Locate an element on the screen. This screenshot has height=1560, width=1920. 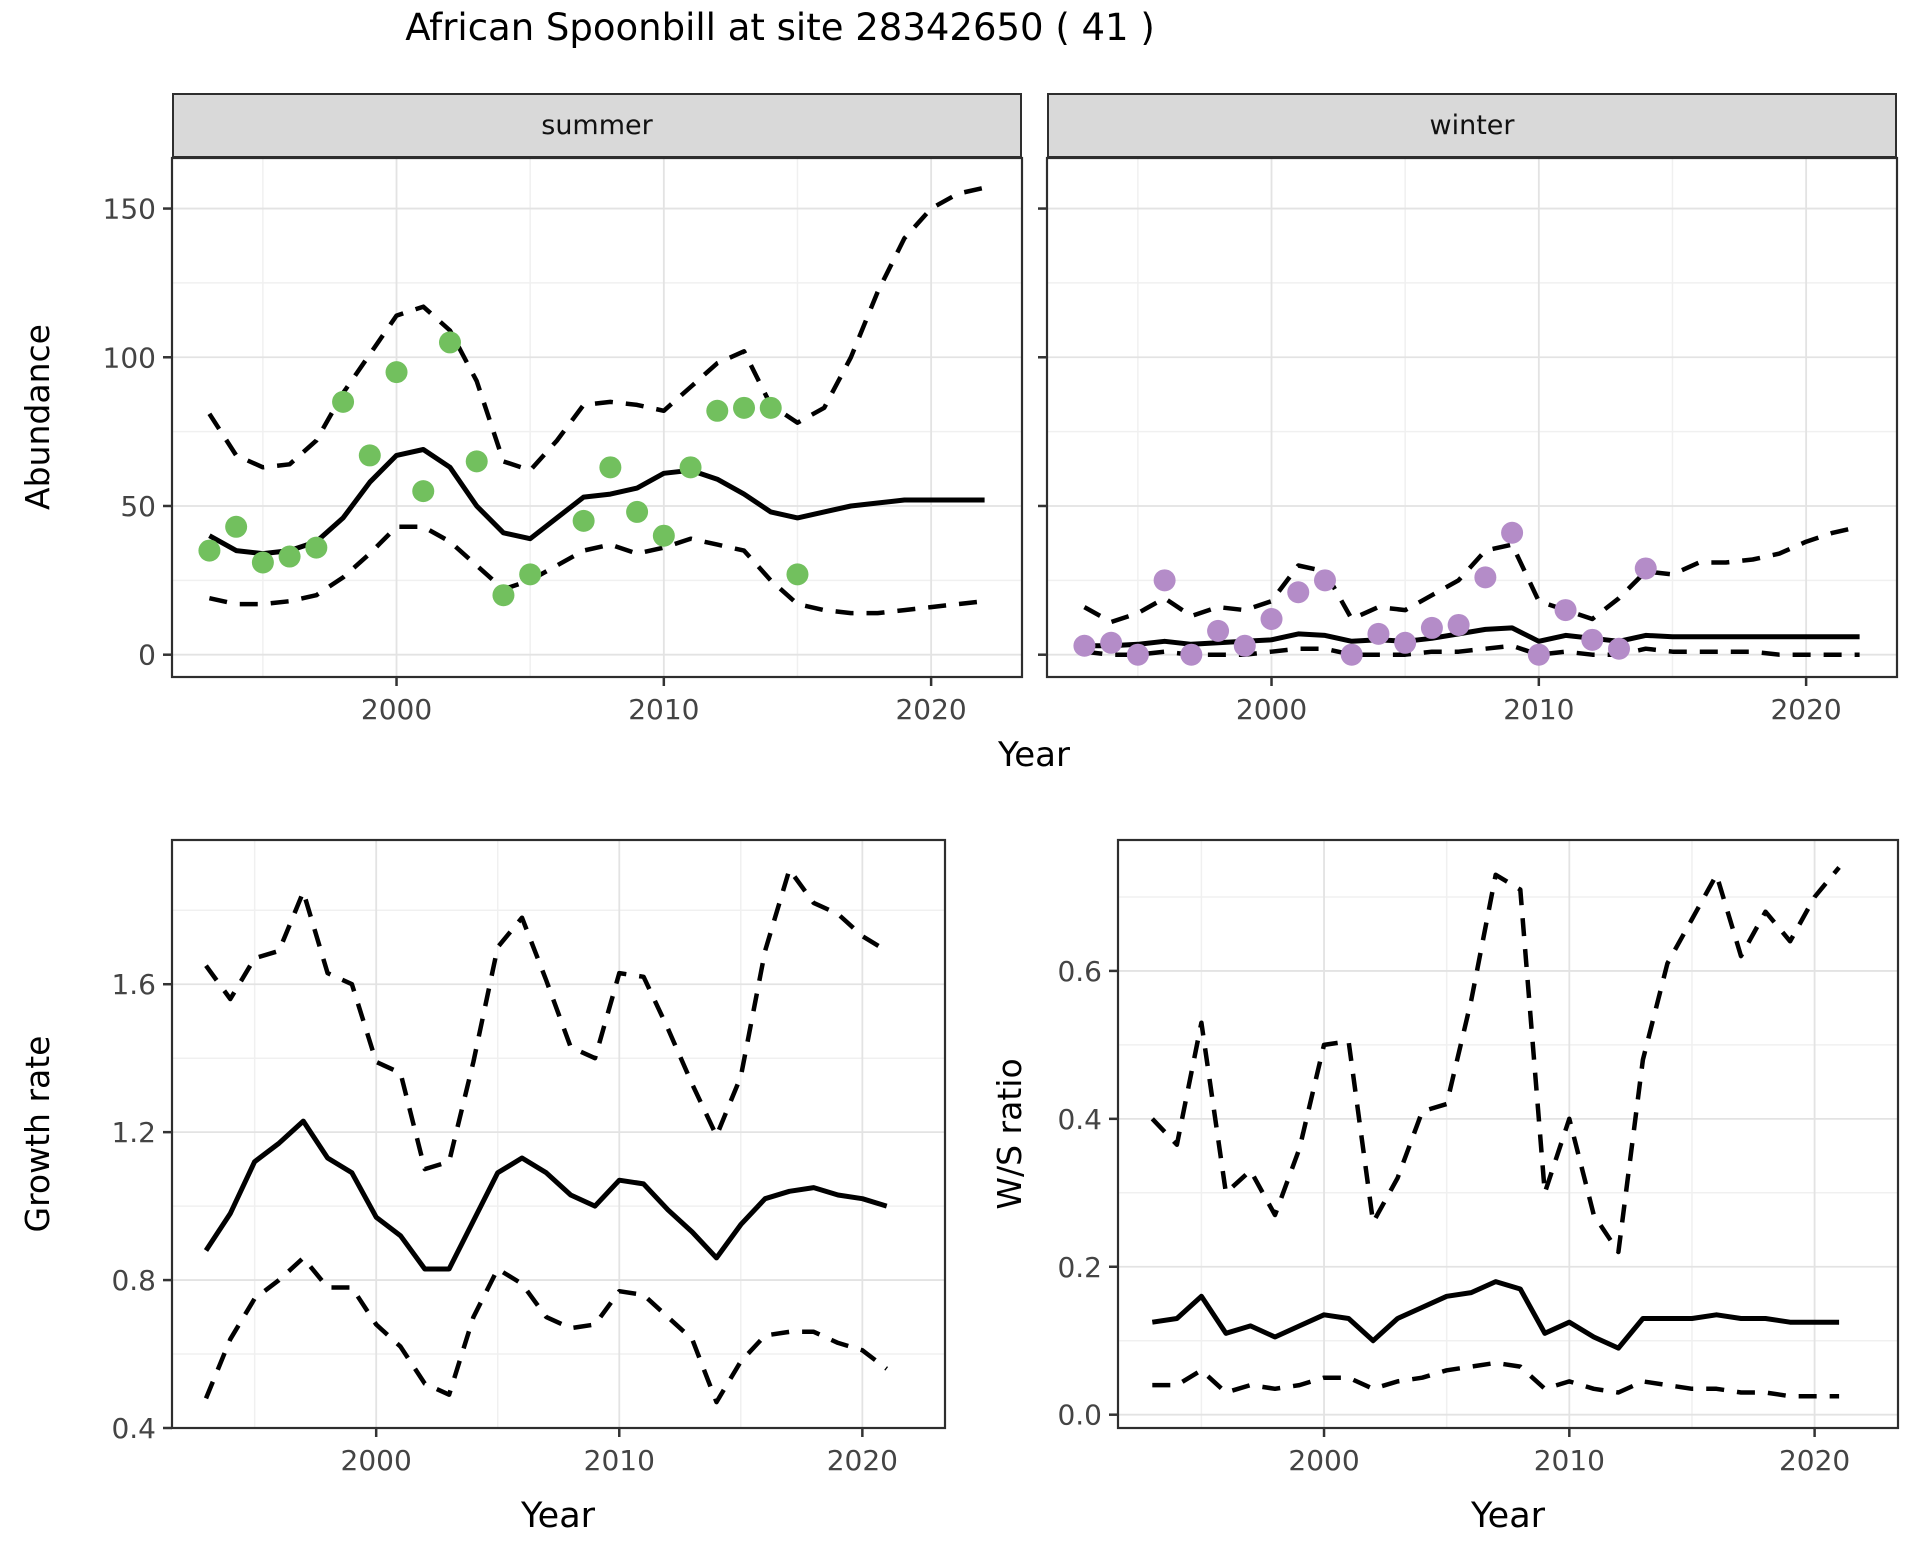
y-tick-label: 50 is located at coordinates (138, 506).